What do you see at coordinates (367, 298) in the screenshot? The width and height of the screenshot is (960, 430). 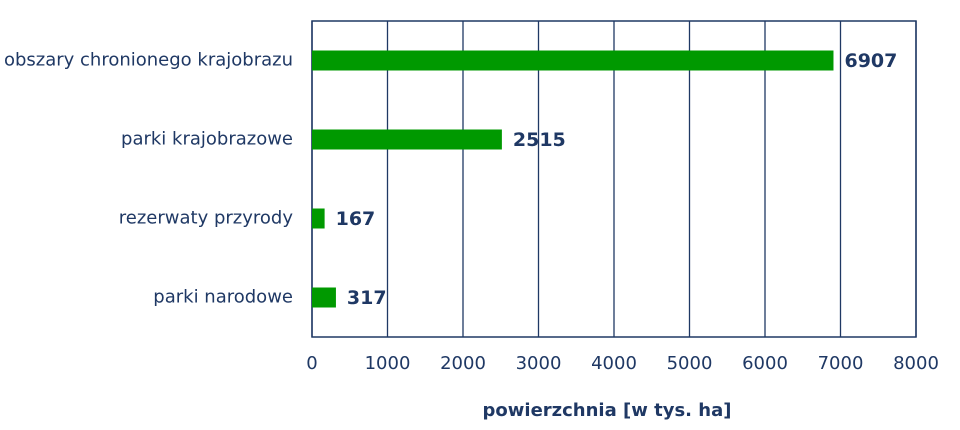 I see `data-label: 317` at bounding box center [367, 298].